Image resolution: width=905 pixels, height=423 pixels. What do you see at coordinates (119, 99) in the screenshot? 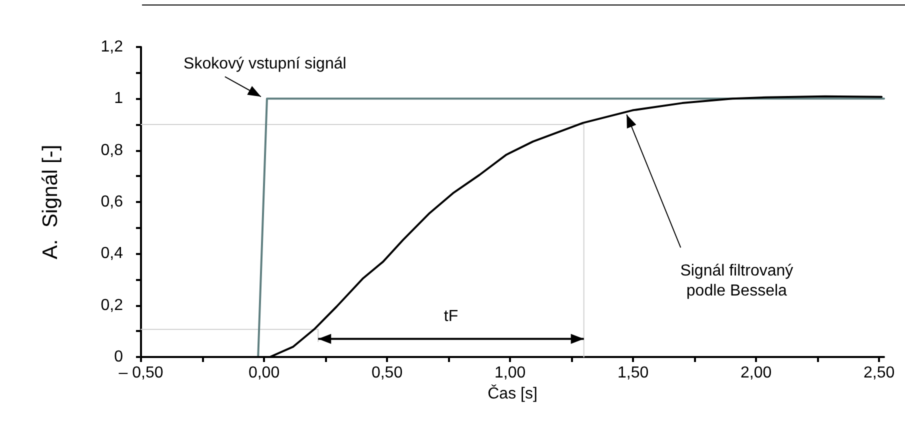
I see `y-tick-label: 1` at bounding box center [119, 99].